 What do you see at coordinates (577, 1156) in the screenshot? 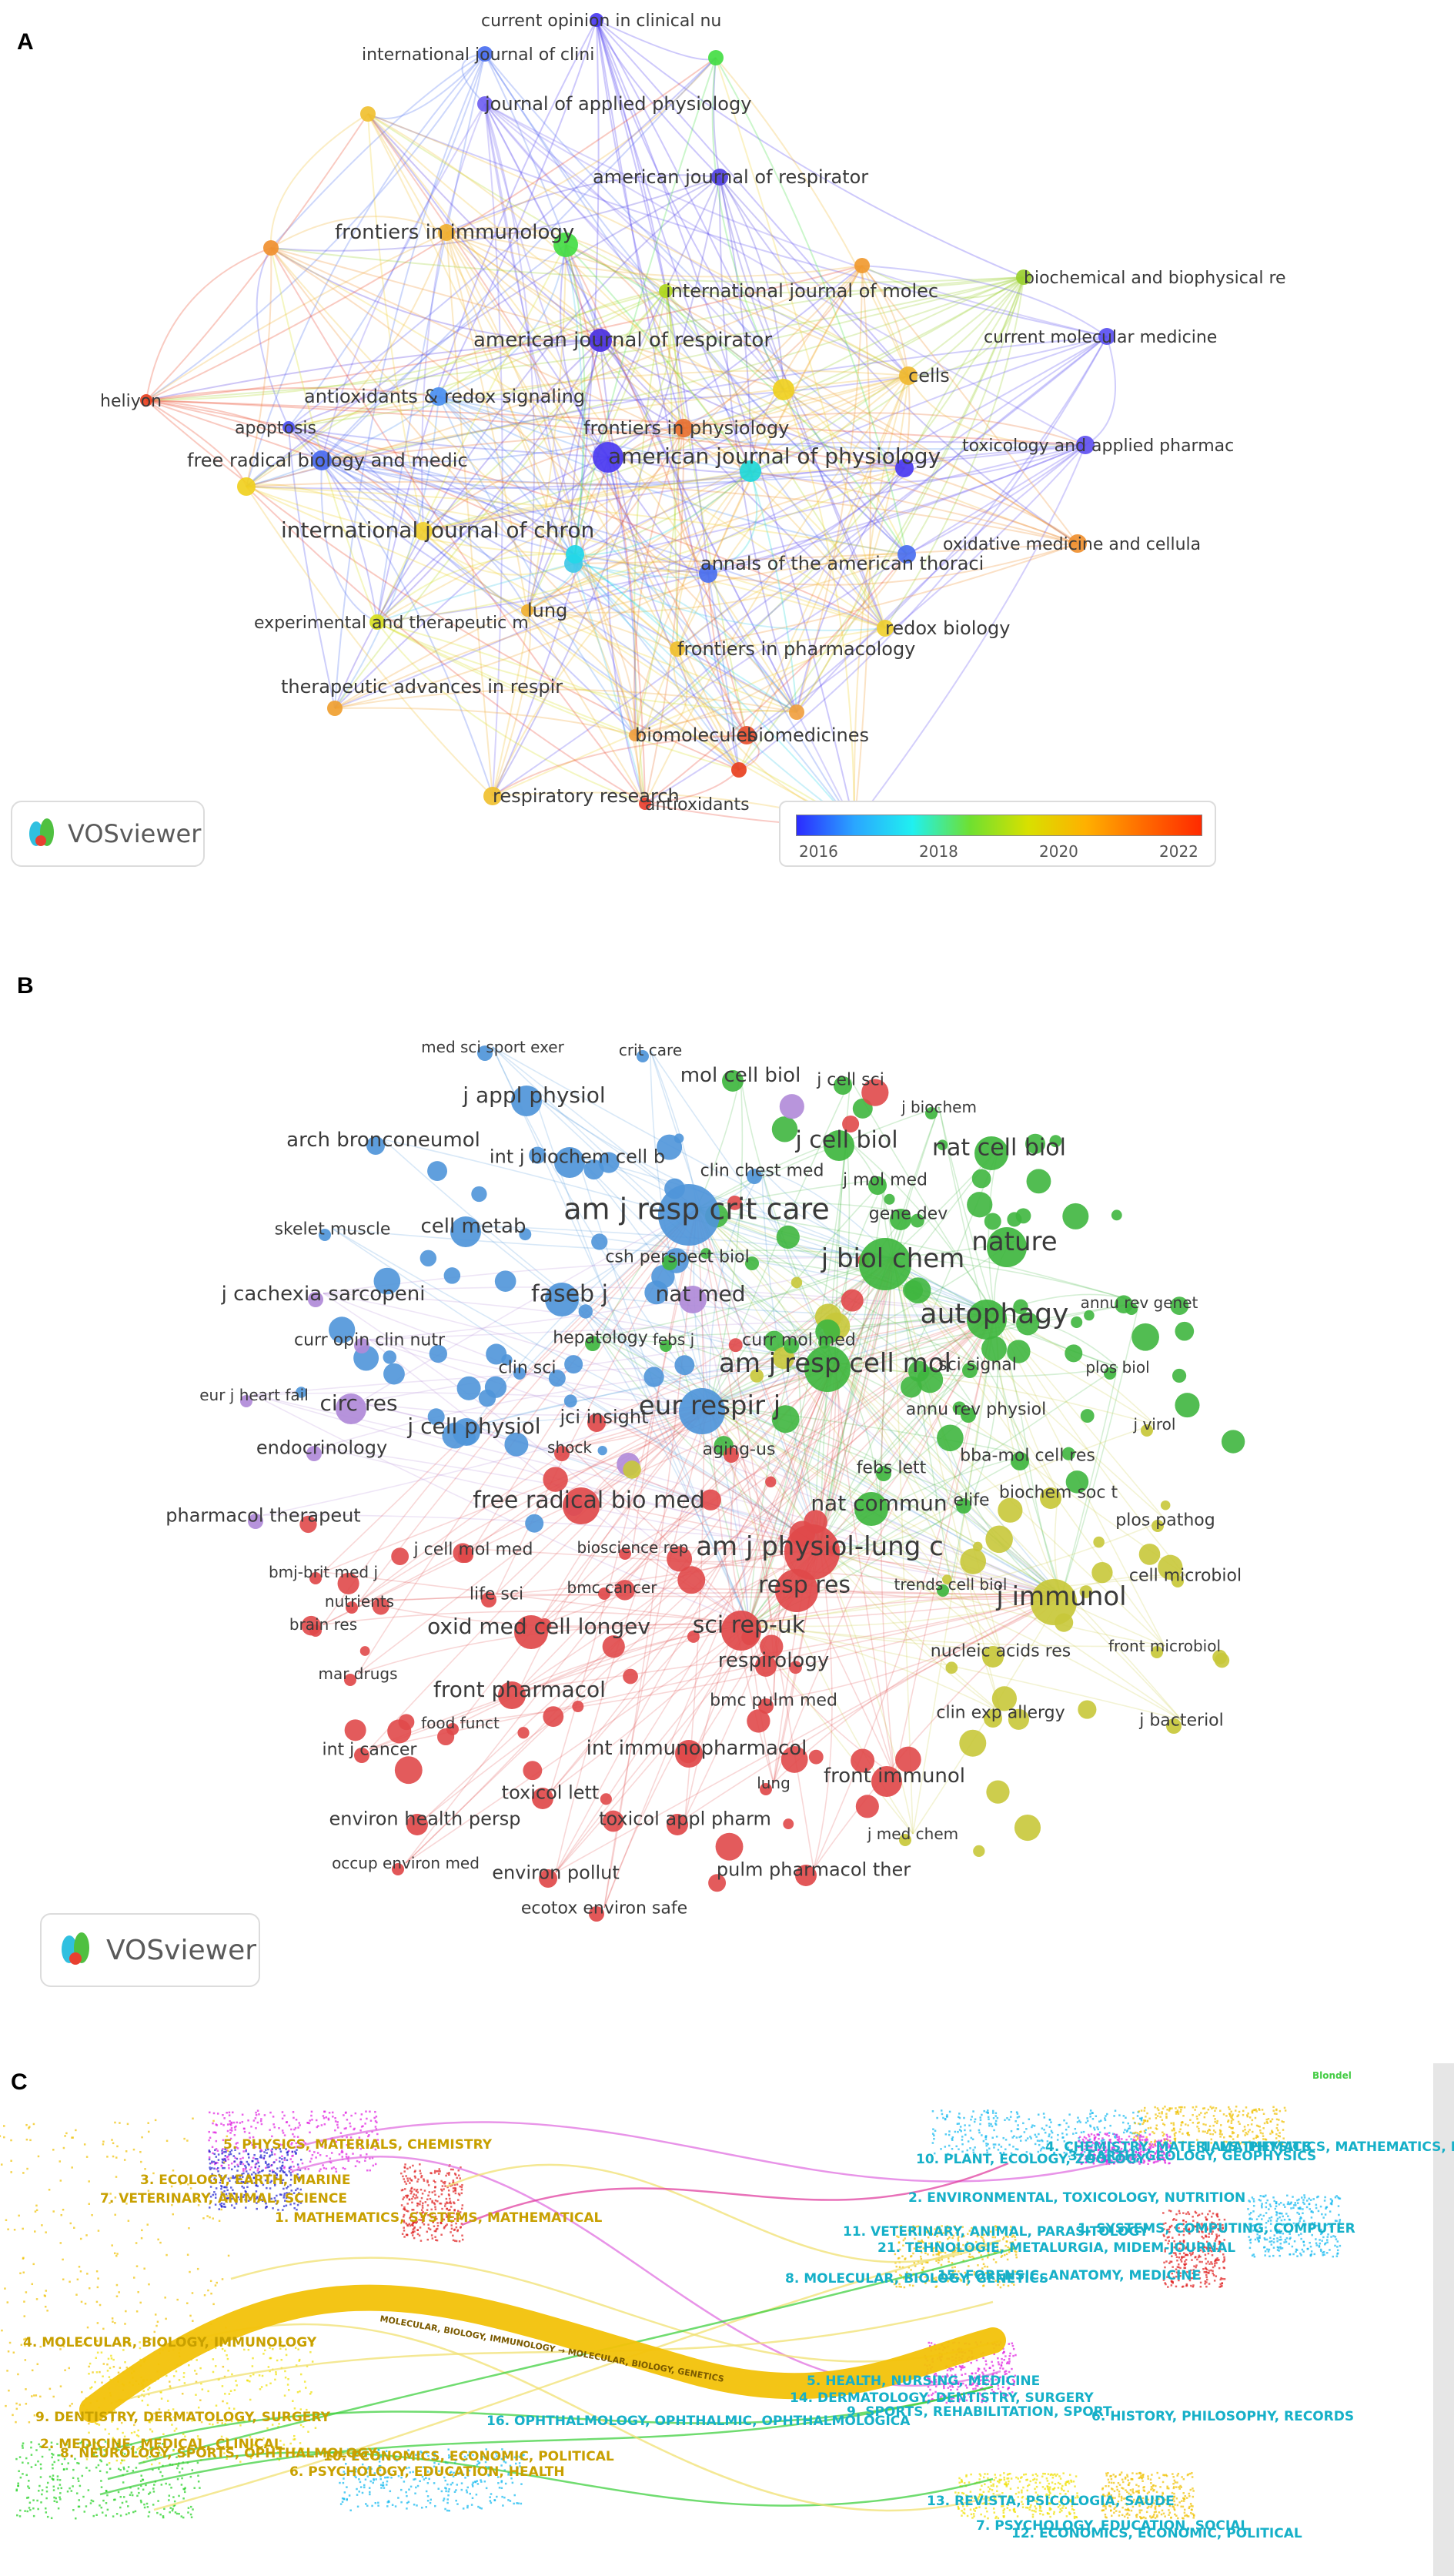
I see `journal-label: int j biochem cell b` at bounding box center [577, 1156].